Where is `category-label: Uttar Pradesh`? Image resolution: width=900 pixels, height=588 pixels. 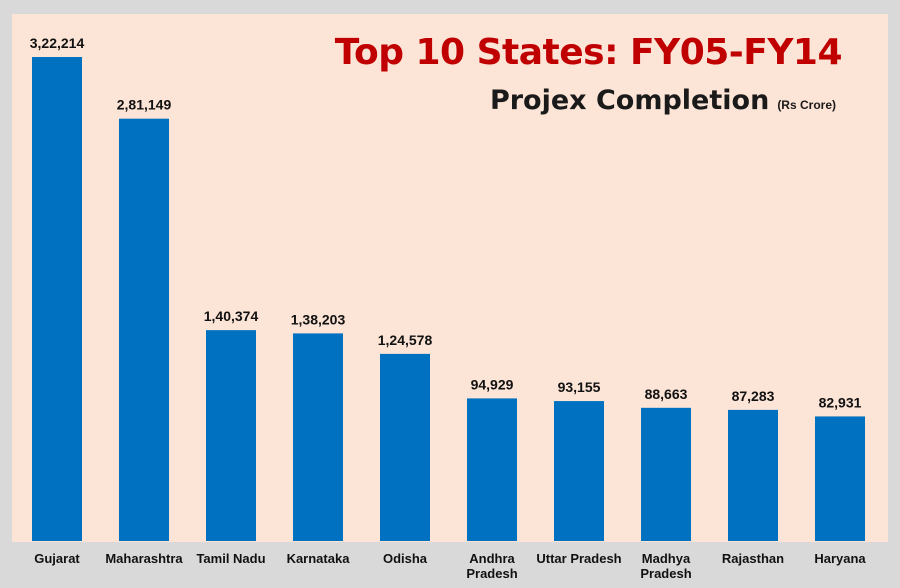 category-label: Uttar Pradesh is located at coordinates (578, 558).